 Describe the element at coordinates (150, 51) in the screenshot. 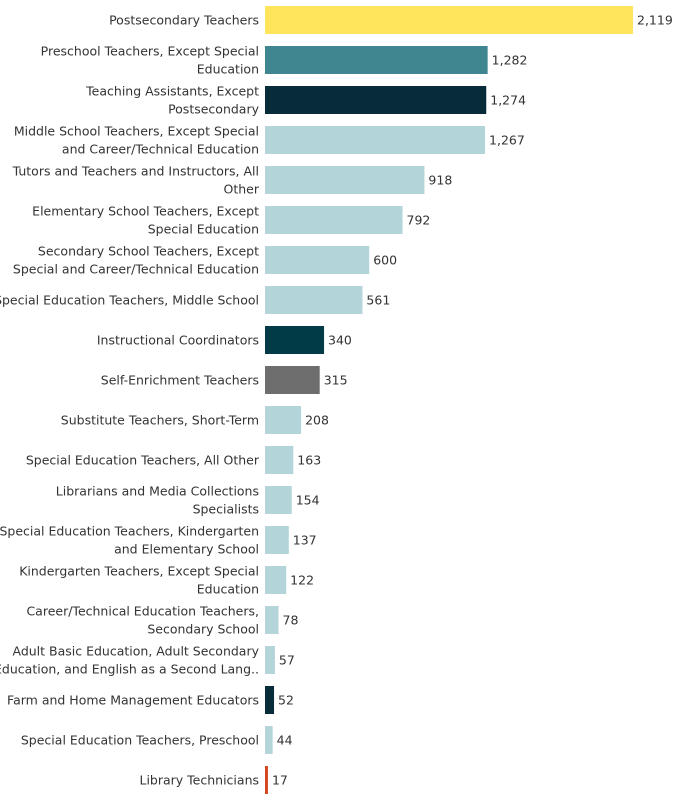

I see `category-label-line: Preschool Teachers, Except Special` at that location.